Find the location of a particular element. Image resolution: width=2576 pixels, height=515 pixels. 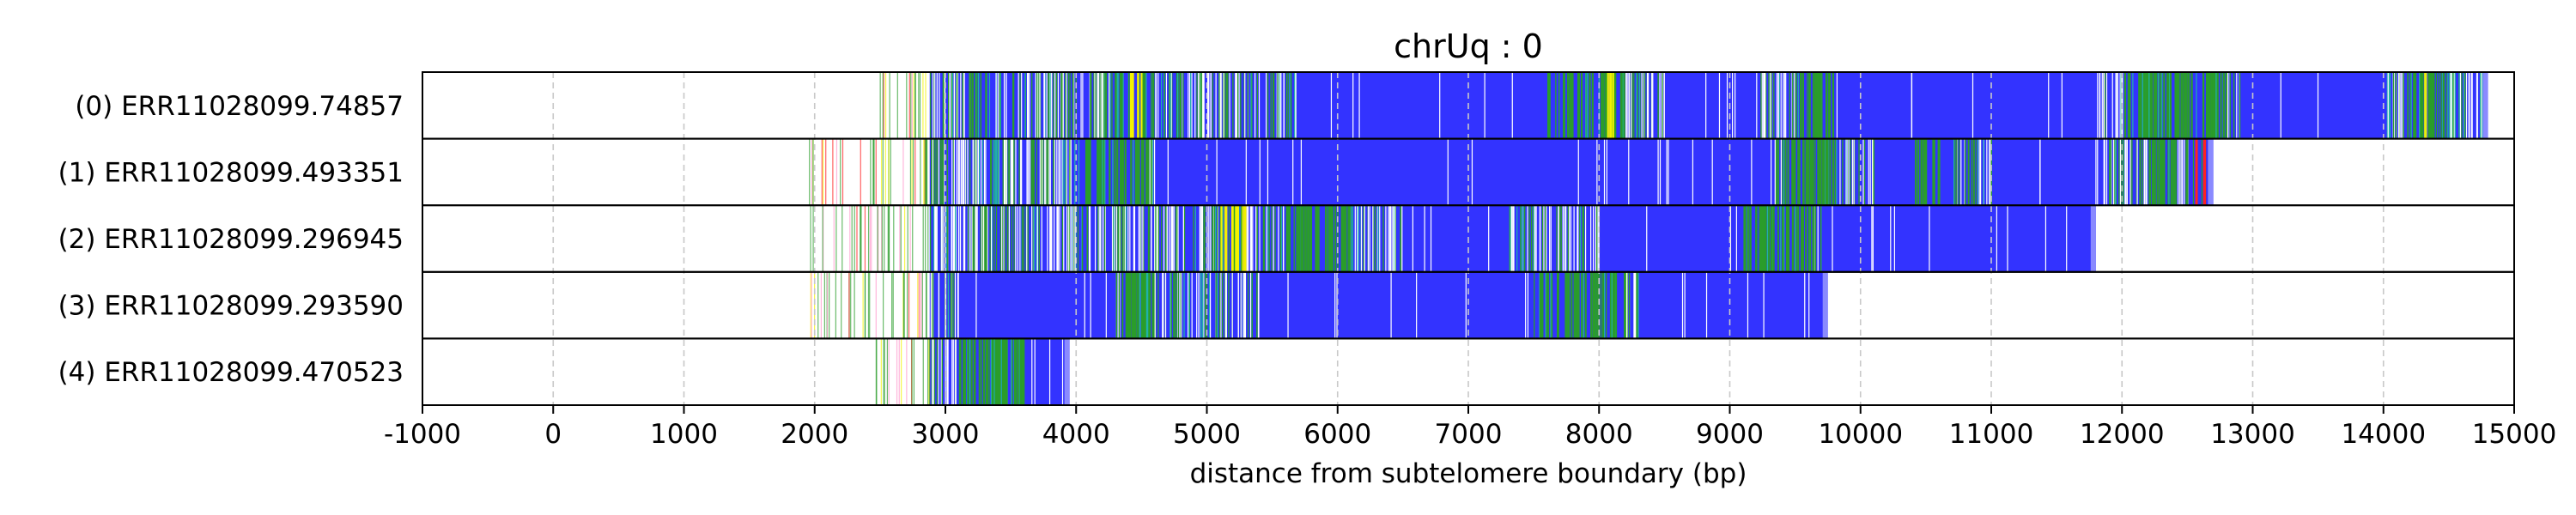

x-tick-label: 15000 is located at coordinates (2514, 434).